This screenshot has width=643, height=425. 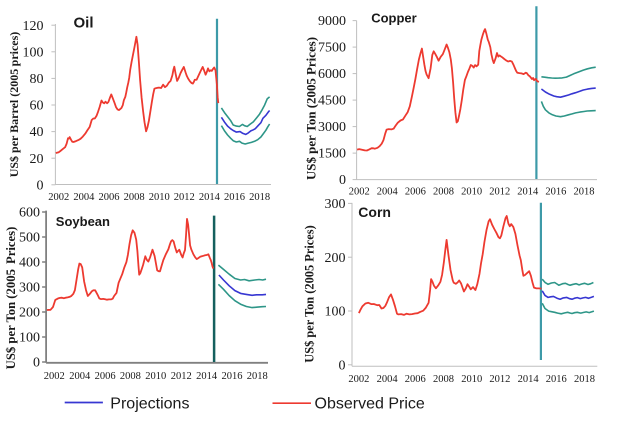 I want to click on svg-text: 20, so click(x=37, y=159).